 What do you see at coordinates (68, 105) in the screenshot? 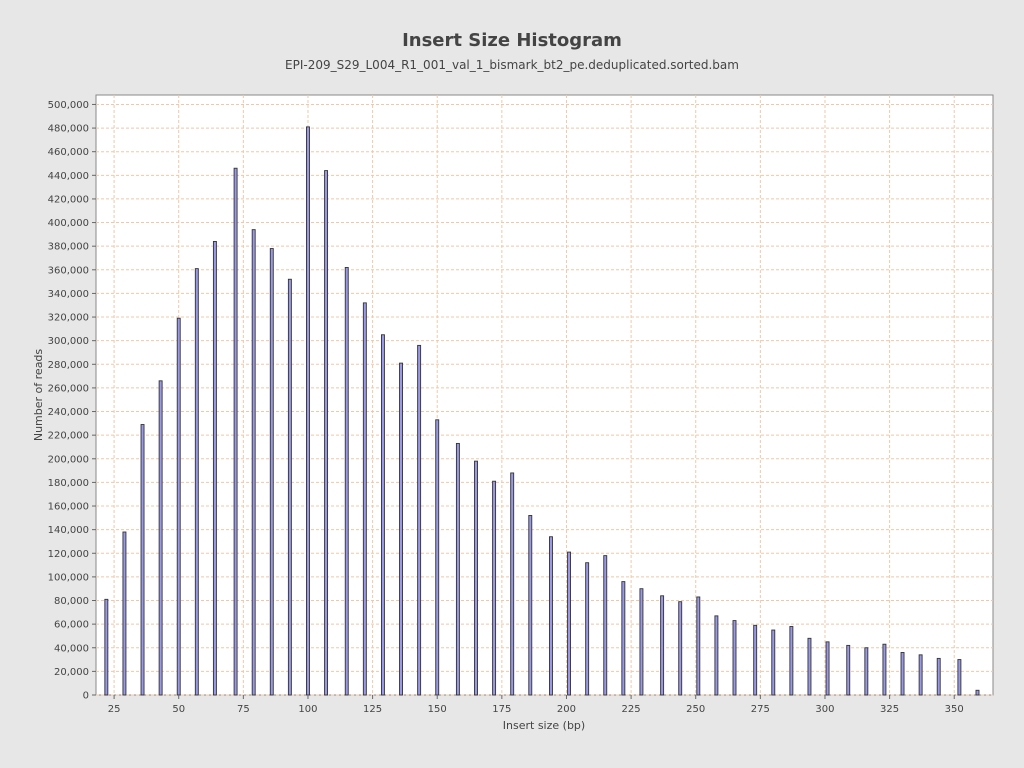
I see `y-tick-label: 500,000` at bounding box center [68, 105].